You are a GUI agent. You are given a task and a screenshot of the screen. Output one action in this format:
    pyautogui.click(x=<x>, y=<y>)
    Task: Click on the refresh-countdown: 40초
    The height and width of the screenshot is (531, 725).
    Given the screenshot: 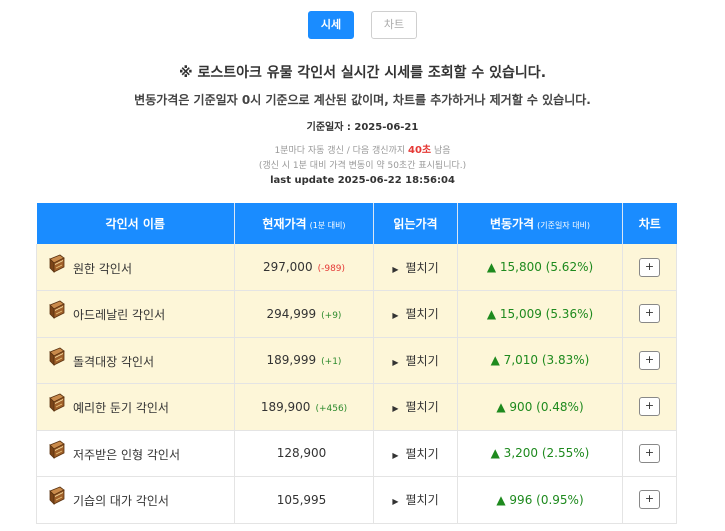 What is the action you would take?
    pyautogui.click(x=420, y=150)
    